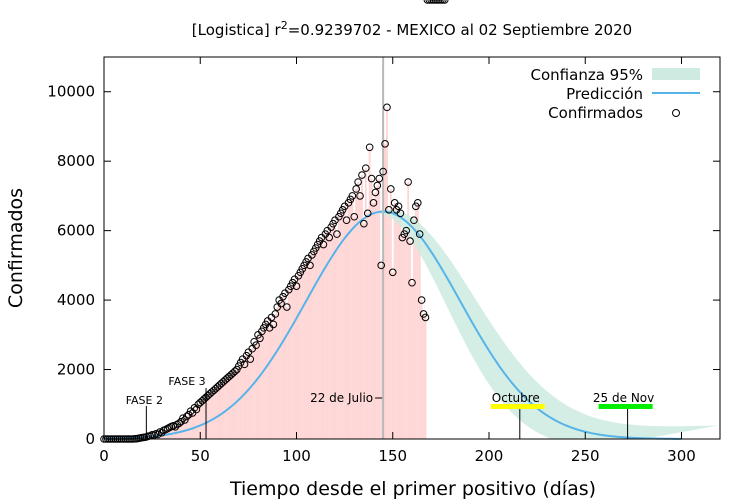  Describe the element at coordinates (392, 456) in the screenshot. I see `x-tick-label: 150` at that location.